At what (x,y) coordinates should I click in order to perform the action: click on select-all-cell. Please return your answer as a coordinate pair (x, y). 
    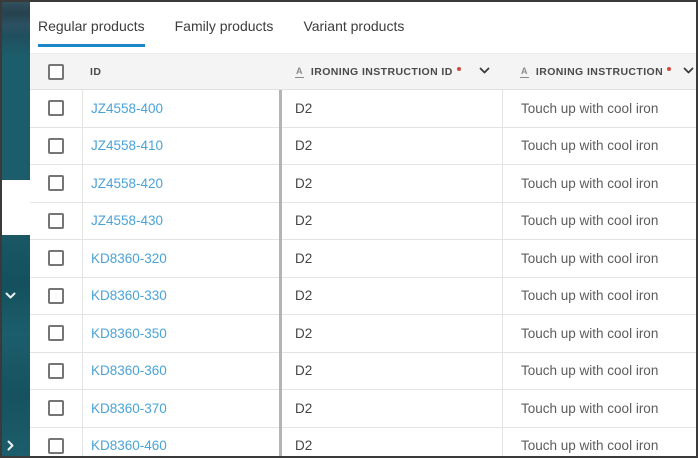
    Looking at the image, I should click on (56, 71).